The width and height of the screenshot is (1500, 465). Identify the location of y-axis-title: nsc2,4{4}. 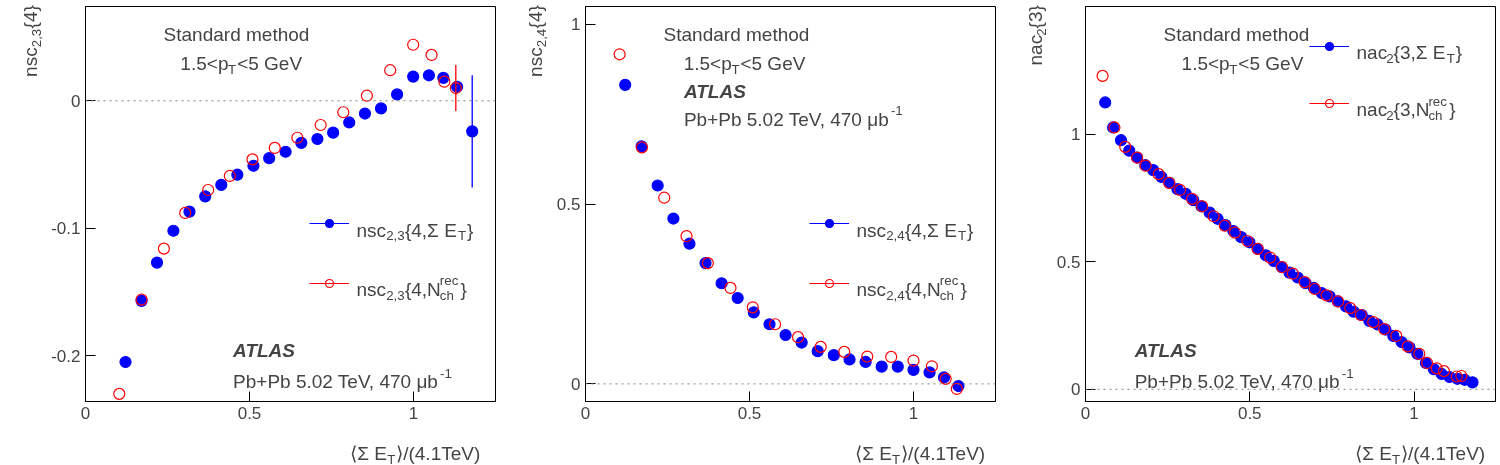
(537, 41).